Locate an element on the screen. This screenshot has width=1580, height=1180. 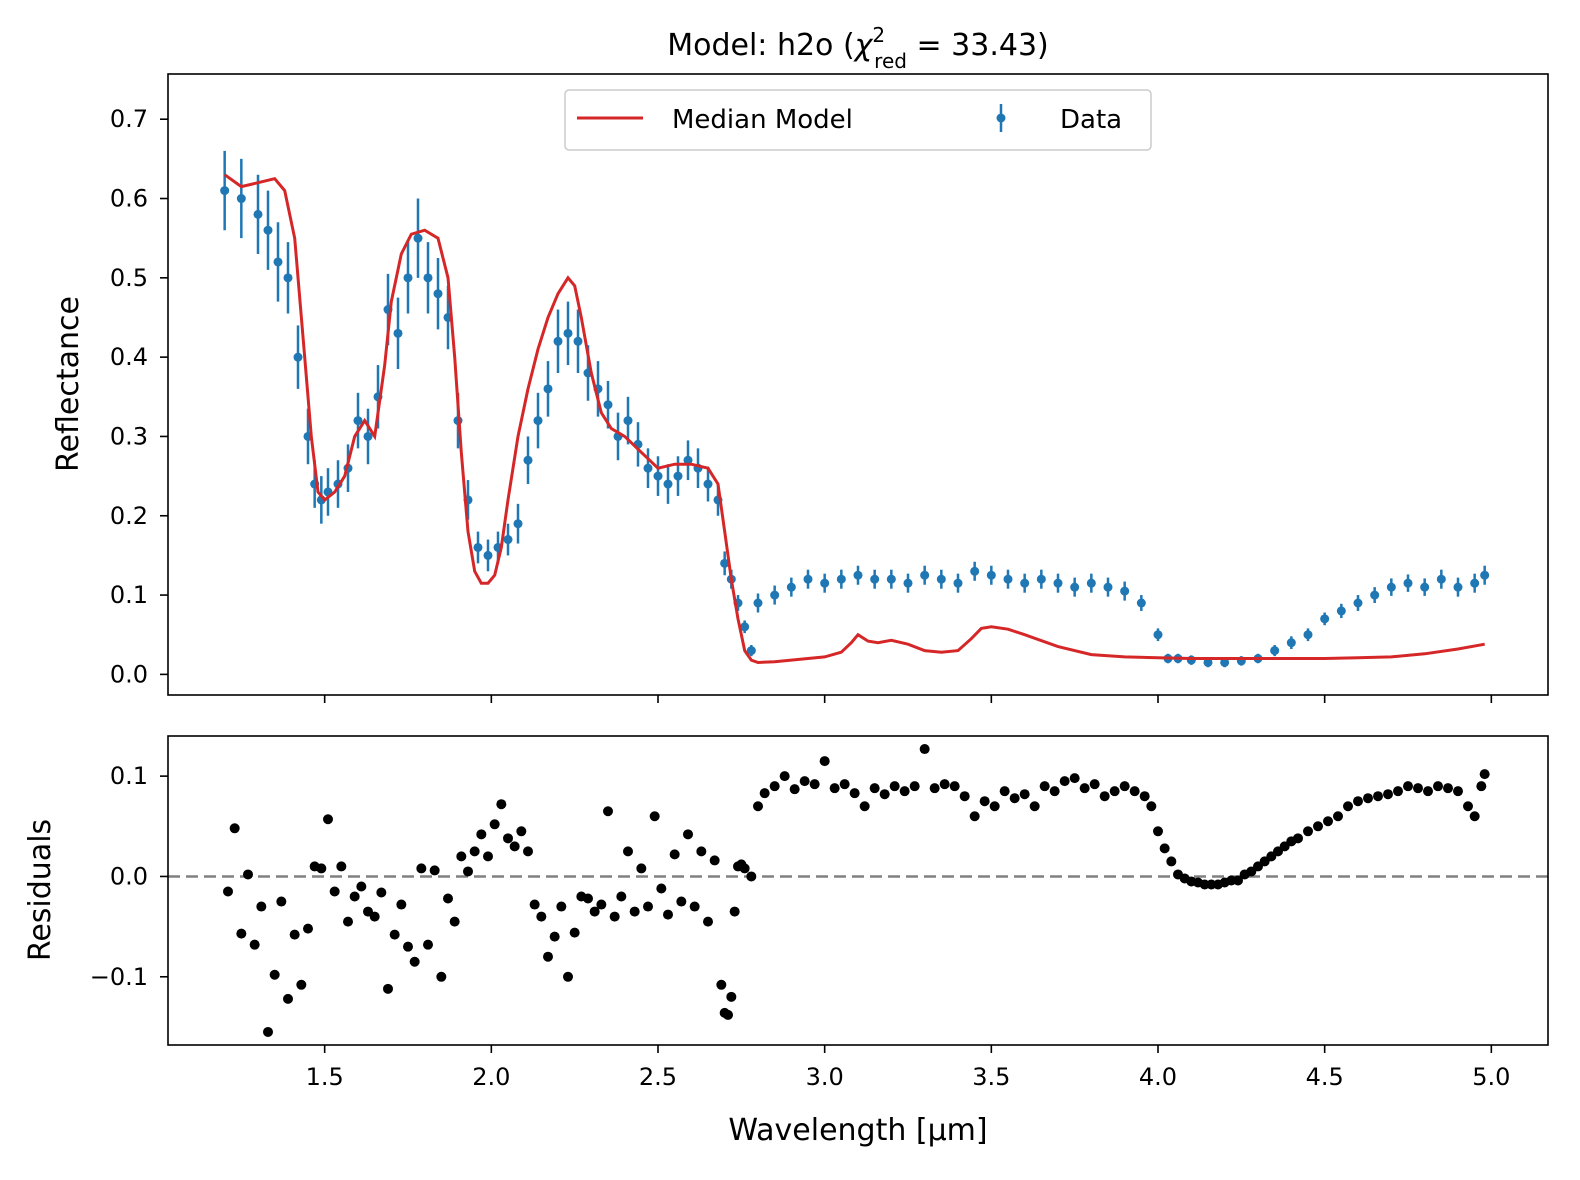
x-tick-label: 4.0 is located at coordinates (1158, 1077).